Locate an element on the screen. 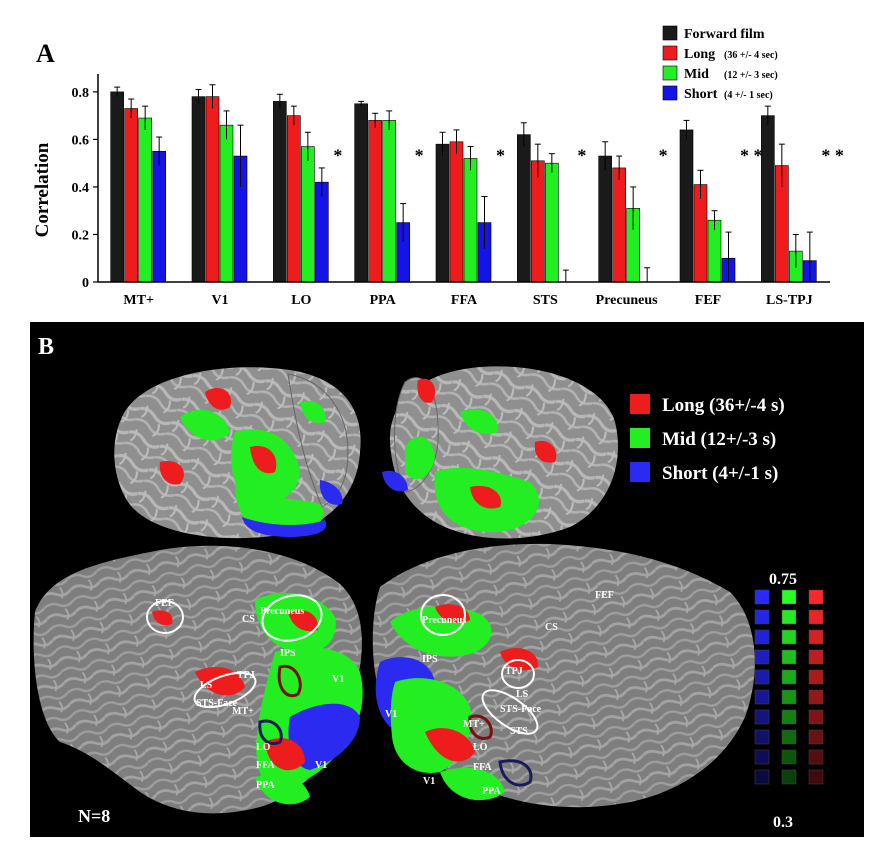  colorbar-min-label: 0.3 is located at coordinates (783, 822).